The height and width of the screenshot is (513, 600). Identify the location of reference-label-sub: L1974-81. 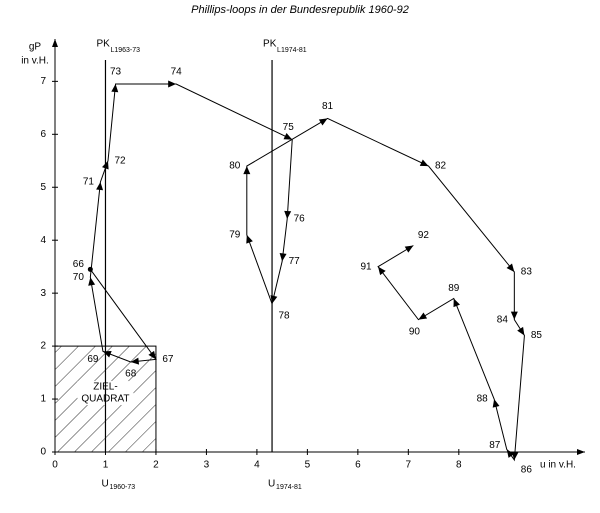
(292, 50).